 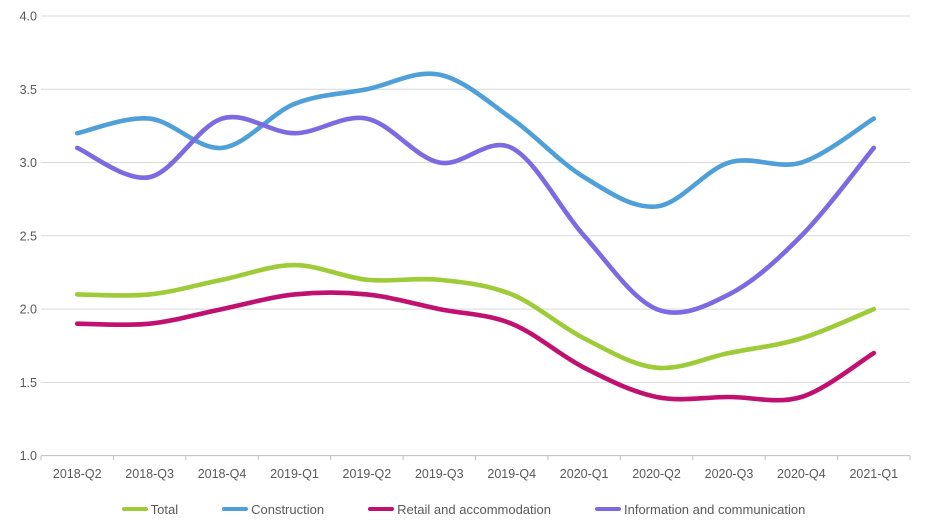 What do you see at coordinates (608, 509) in the screenshot?
I see `legend-swatch-information-and-communication` at bounding box center [608, 509].